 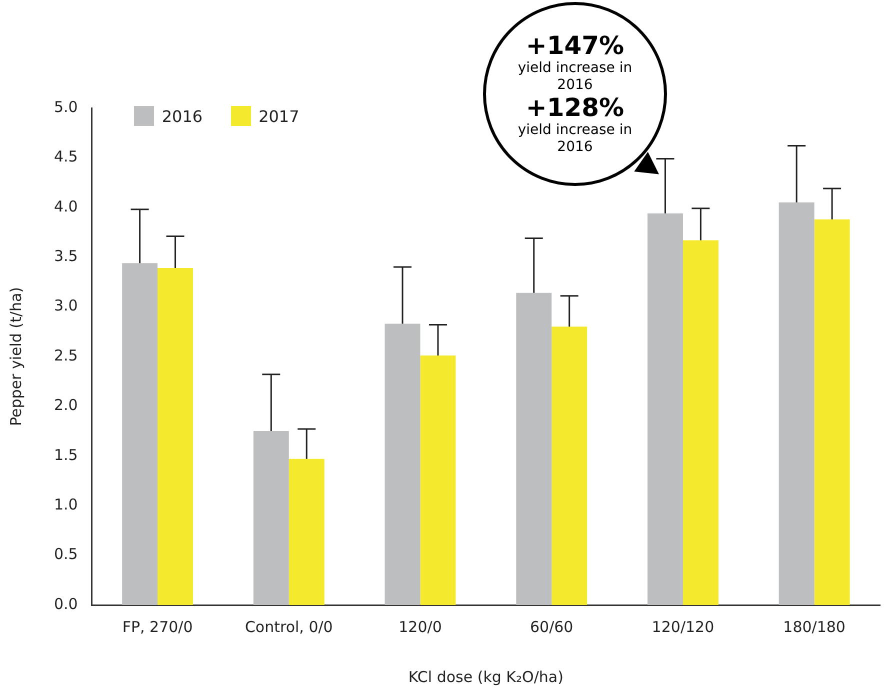 What do you see at coordinates (66, 157) in the screenshot?
I see `y-tick-label: 4.5` at bounding box center [66, 157].